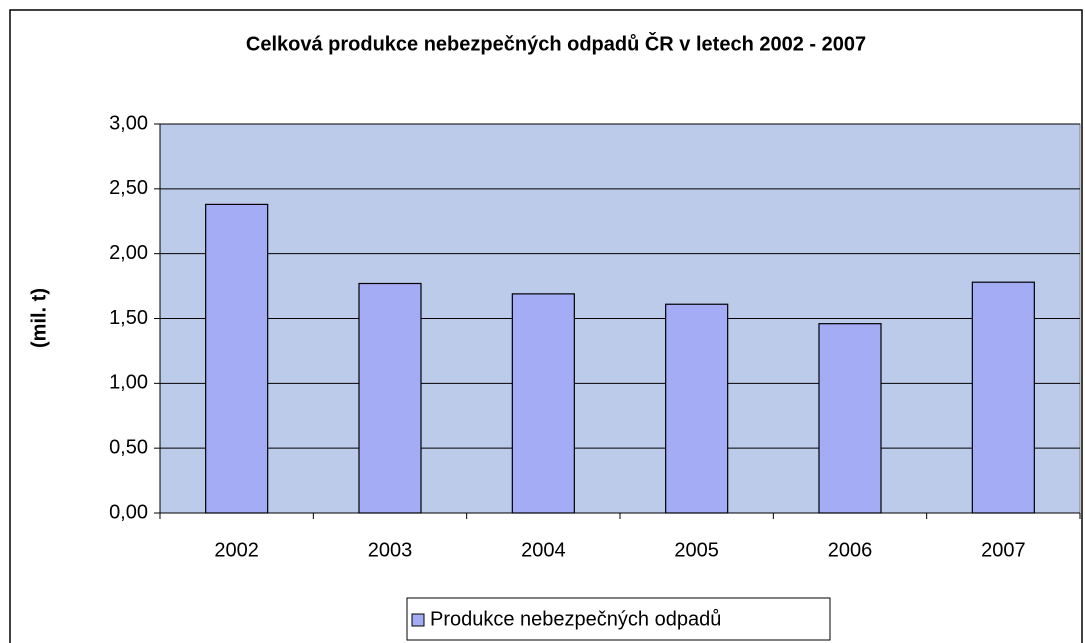 Image resolution: width=1085 pixels, height=643 pixels. Describe the element at coordinates (128, 253) in the screenshot. I see `y-tick-label: 2,00` at that location.